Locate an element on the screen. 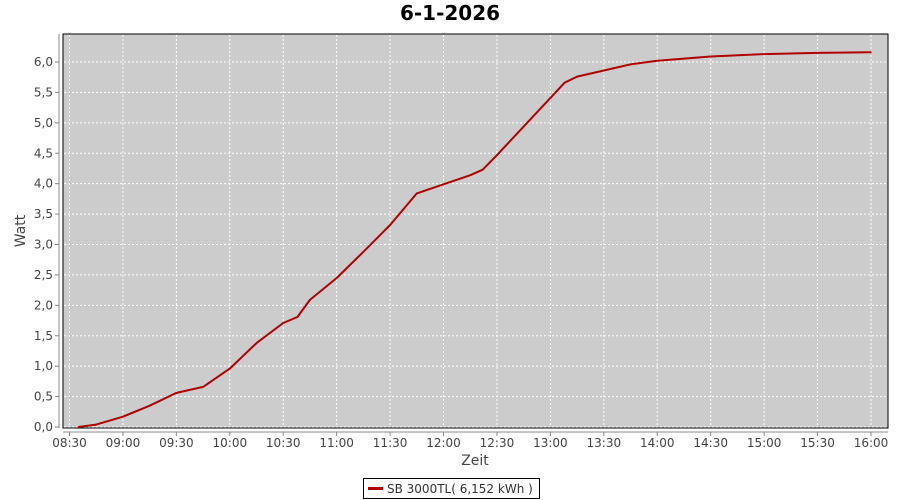  y-tick-label: 1,5 is located at coordinates (43, 336).